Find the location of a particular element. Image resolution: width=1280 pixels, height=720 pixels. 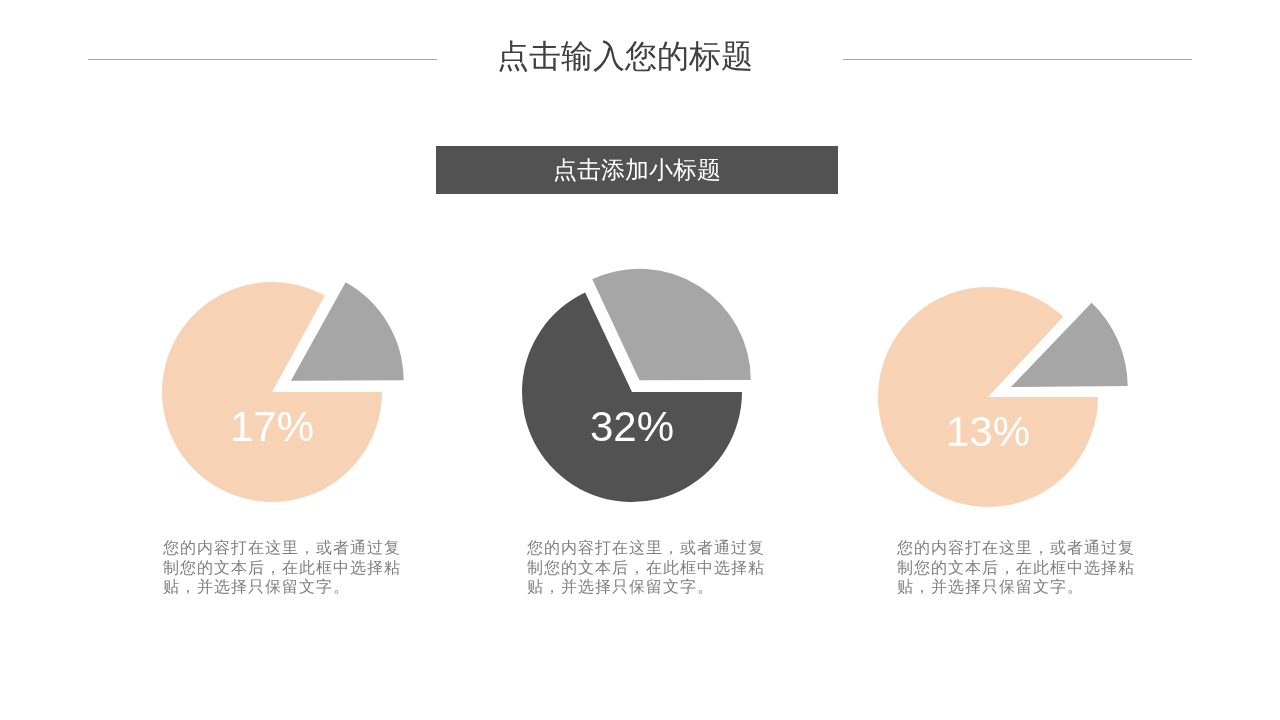

banner: 点击添加小标题 is located at coordinates (637, 170).